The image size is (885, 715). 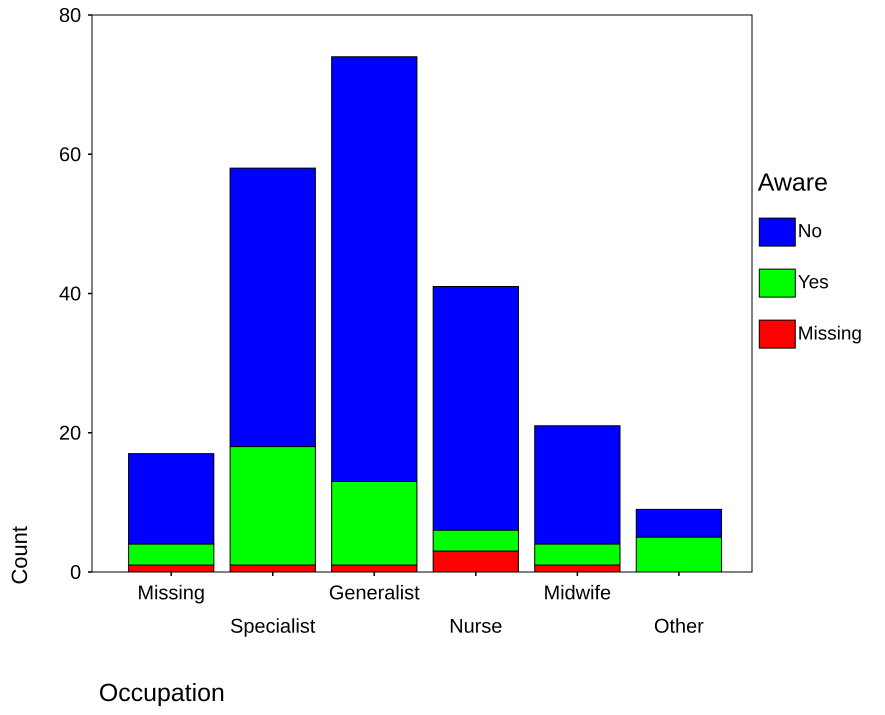 I want to click on y-axis-title: Count, so click(x=20, y=555).